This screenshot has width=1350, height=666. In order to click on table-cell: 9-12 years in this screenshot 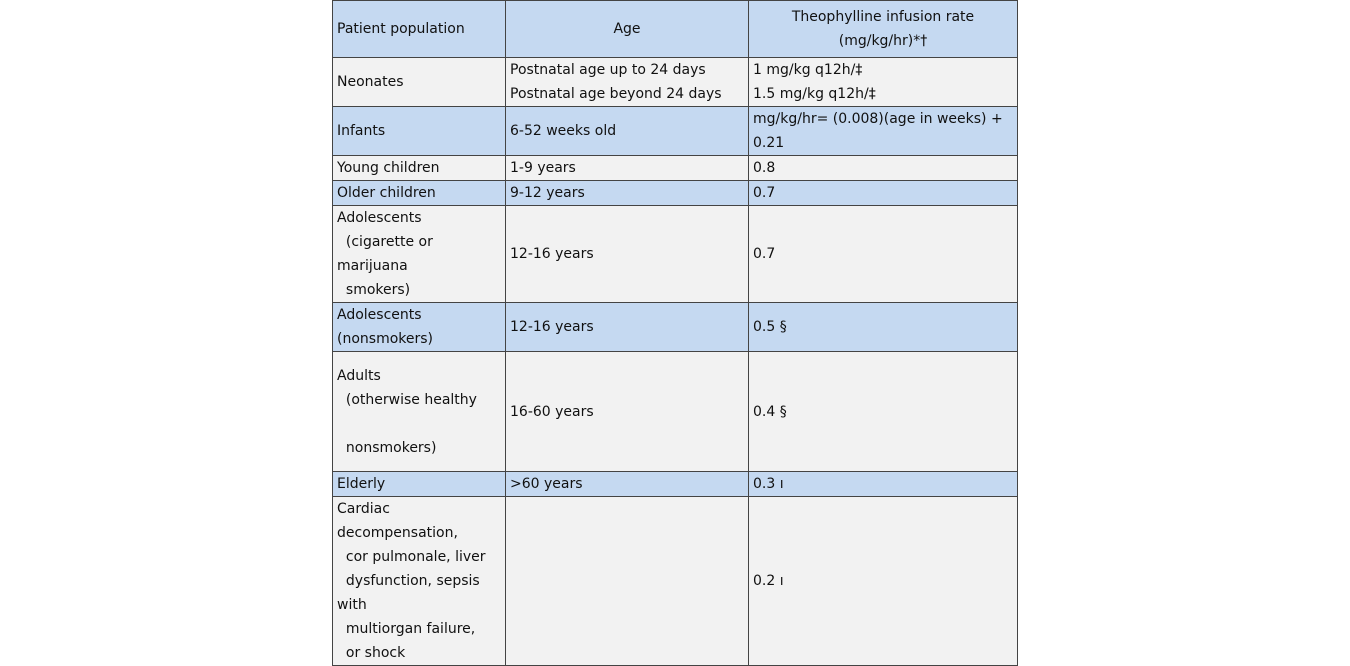, I will do `click(627, 193)`.